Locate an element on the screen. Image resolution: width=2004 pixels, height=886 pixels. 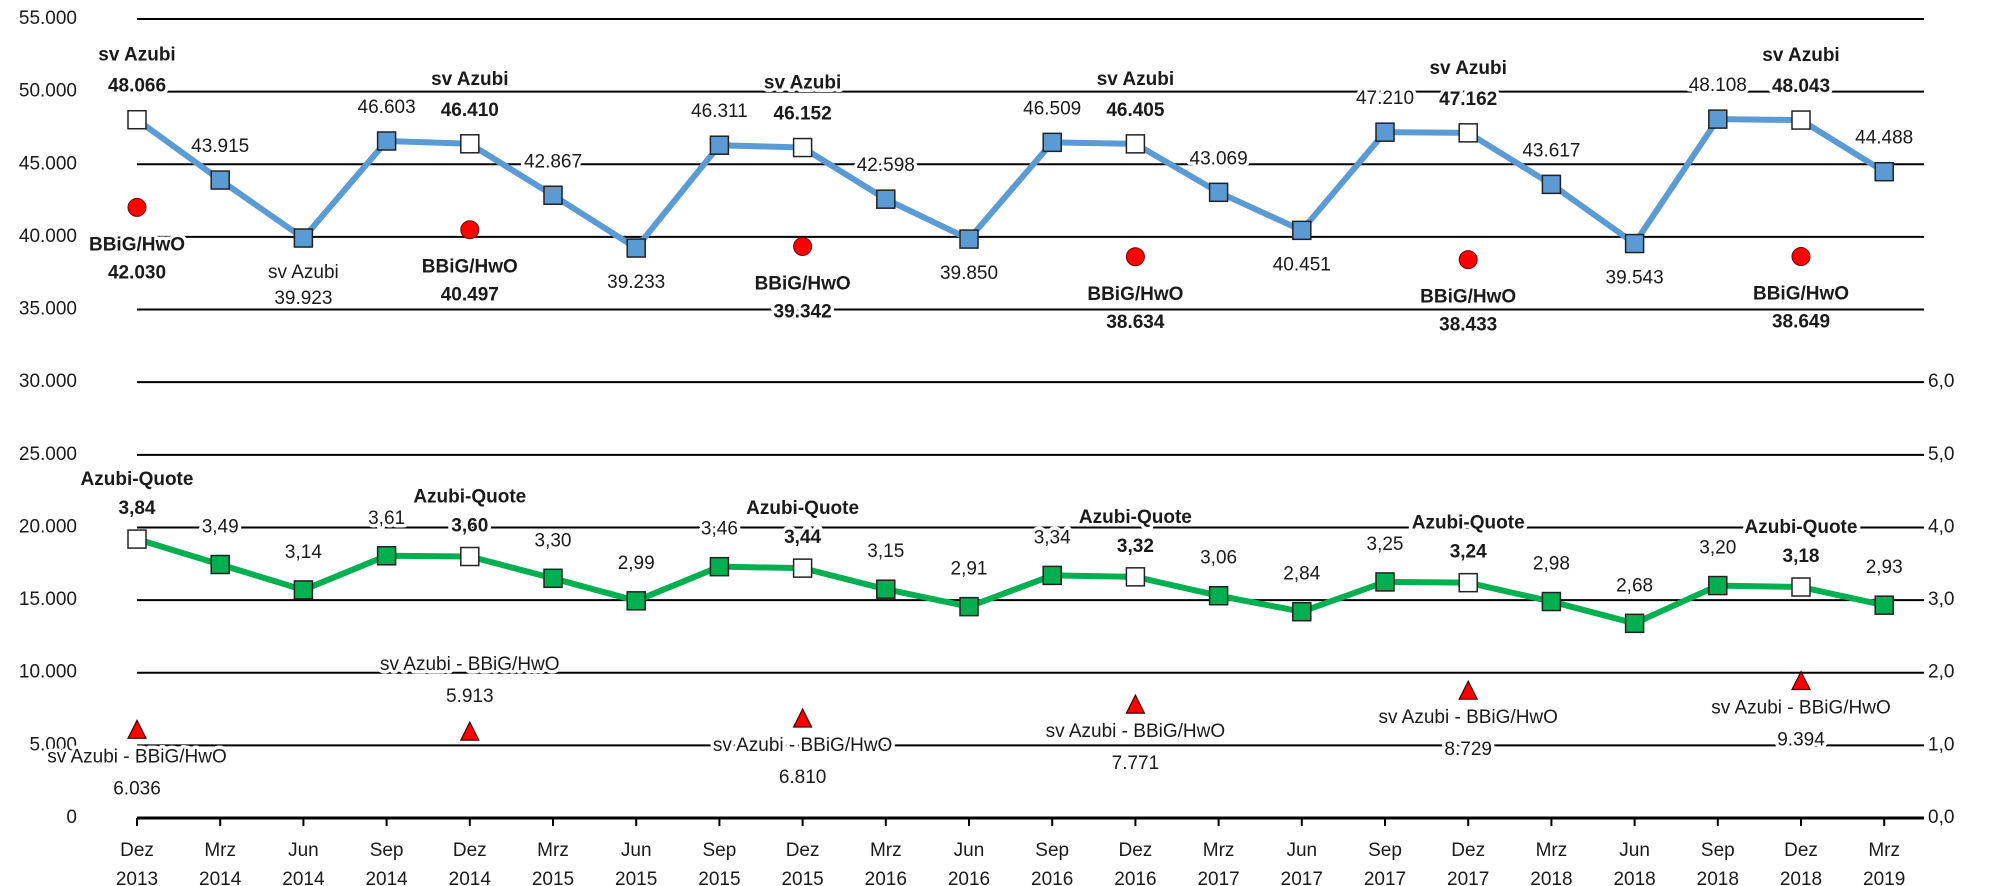
data-label: 42.598 is located at coordinates (886, 165).